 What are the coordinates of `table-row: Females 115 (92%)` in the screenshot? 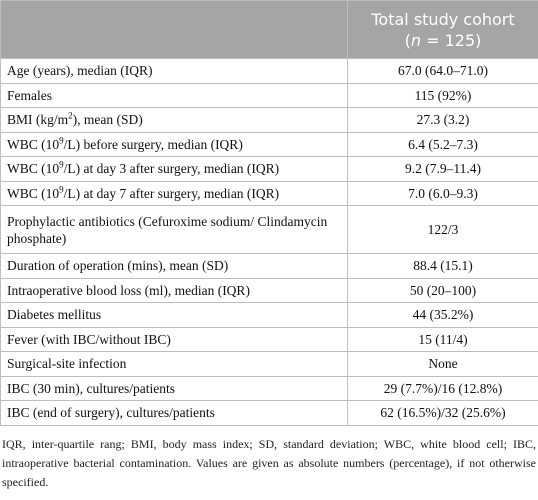 It's located at (269, 95).